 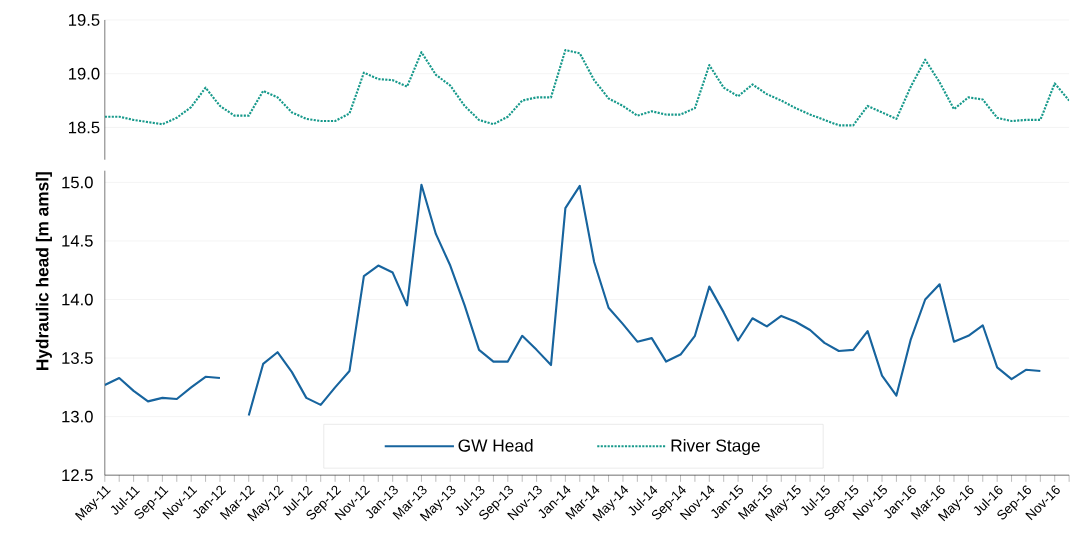 I want to click on y-tick-label: 14.0, so click(x=77, y=299).